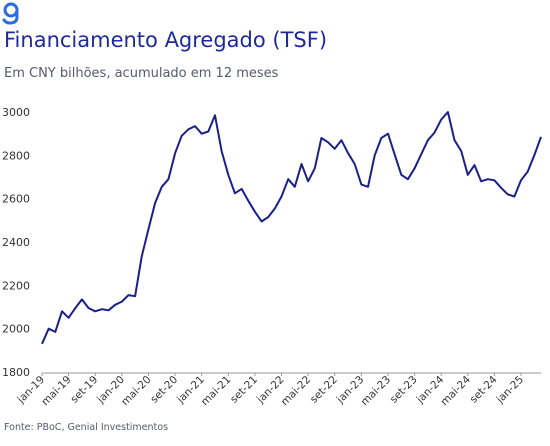 The height and width of the screenshot is (446, 550). Describe the element at coordinates (166, 40) in the screenshot. I see `chart-title: Financiamento Agregado (TSF)` at that location.